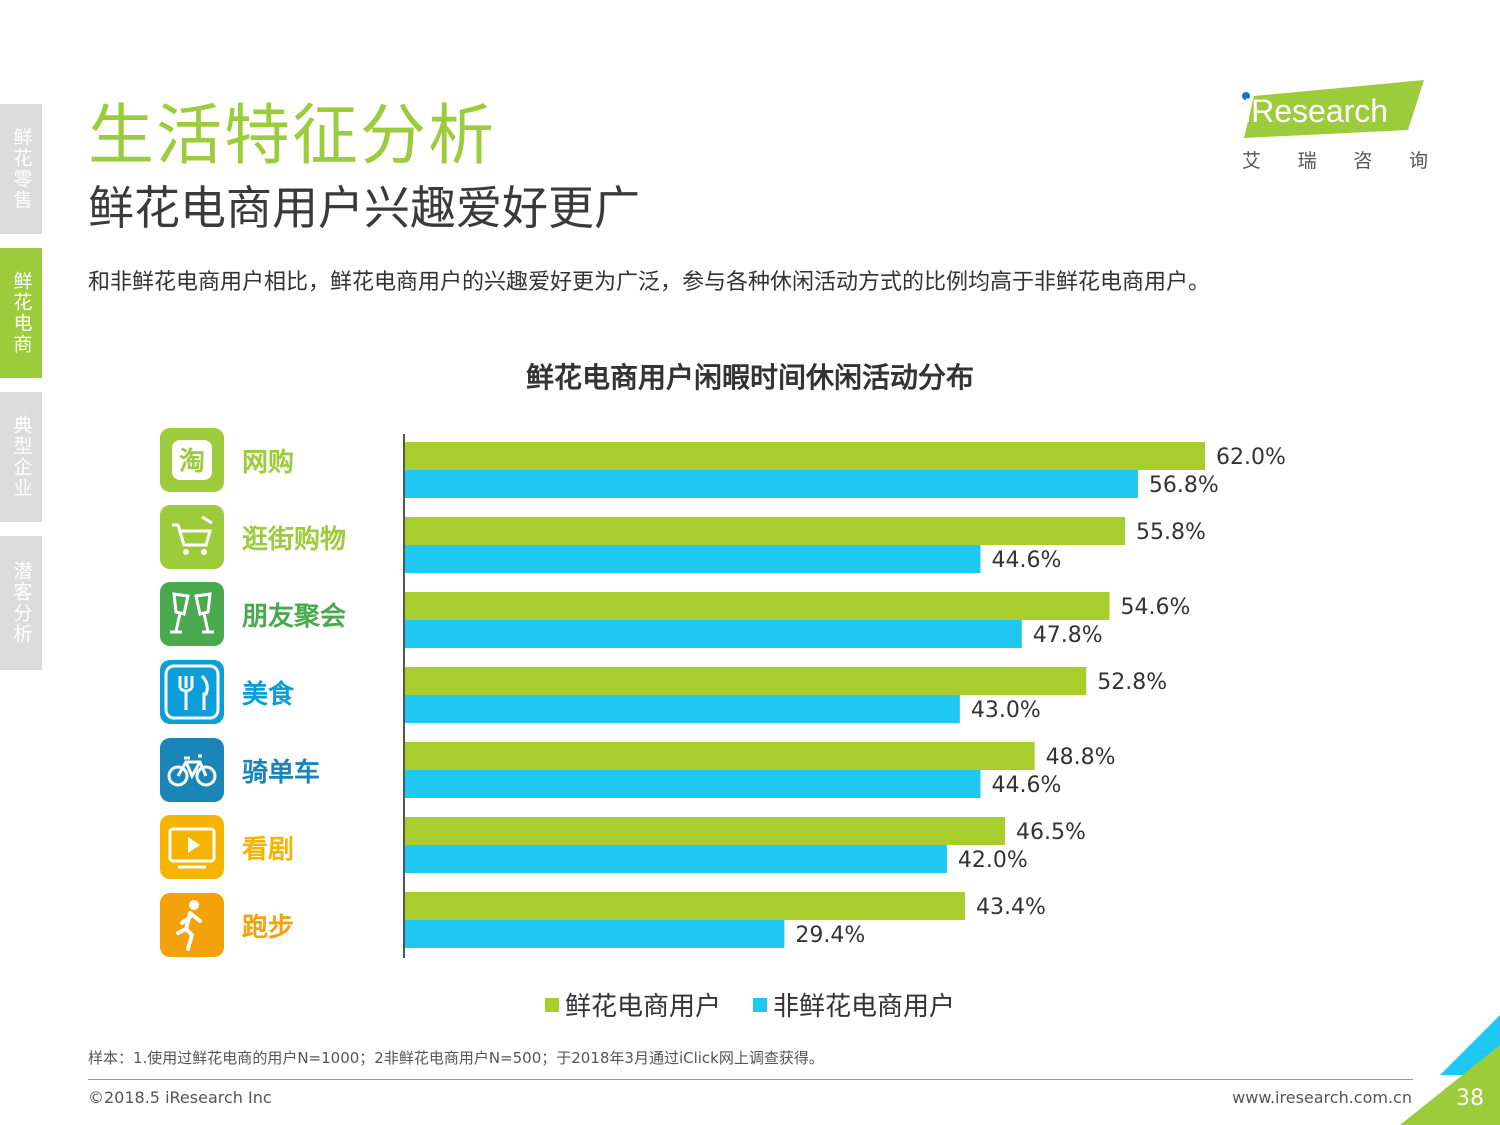 This screenshot has width=1500, height=1125. I want to click on bar-value-label: 48.8%, so click(1081, 757).